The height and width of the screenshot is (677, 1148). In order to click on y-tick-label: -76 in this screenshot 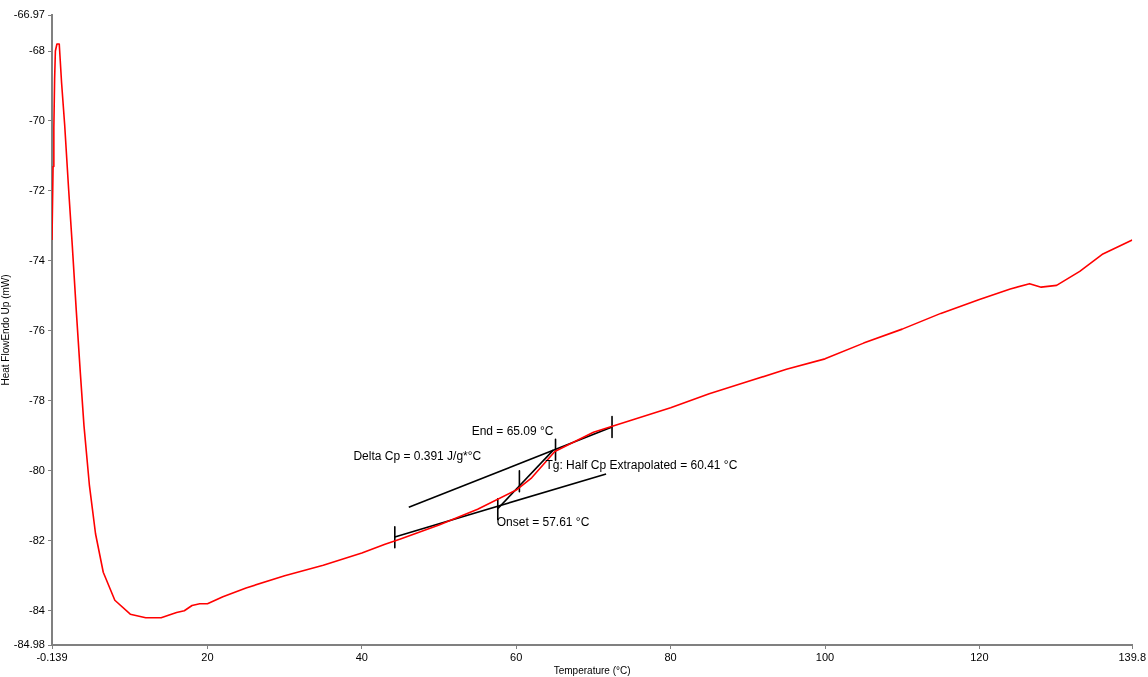, I will do `click(37, 329)`.